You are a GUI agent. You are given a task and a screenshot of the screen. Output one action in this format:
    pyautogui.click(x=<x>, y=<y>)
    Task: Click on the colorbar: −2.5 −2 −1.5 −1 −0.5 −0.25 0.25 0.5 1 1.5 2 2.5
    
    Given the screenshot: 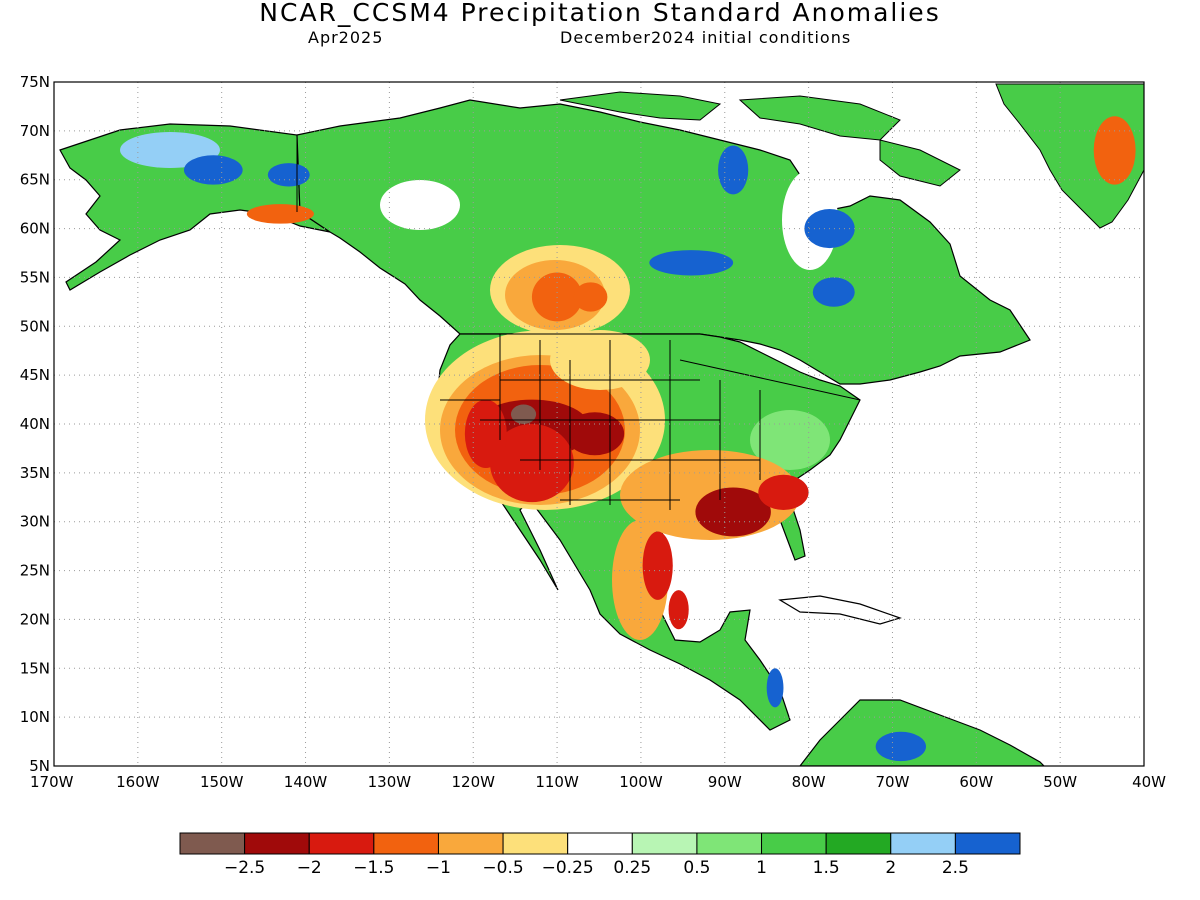 What is the action you would take?
    pyautogui.click(x=600, y=855)
    